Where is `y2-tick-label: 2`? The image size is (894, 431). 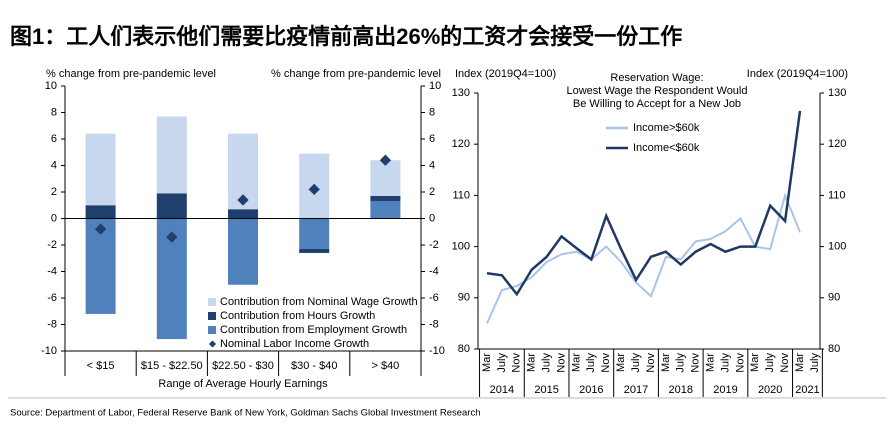 y2-tick-label: 2 is located at coordinates (432, 192).